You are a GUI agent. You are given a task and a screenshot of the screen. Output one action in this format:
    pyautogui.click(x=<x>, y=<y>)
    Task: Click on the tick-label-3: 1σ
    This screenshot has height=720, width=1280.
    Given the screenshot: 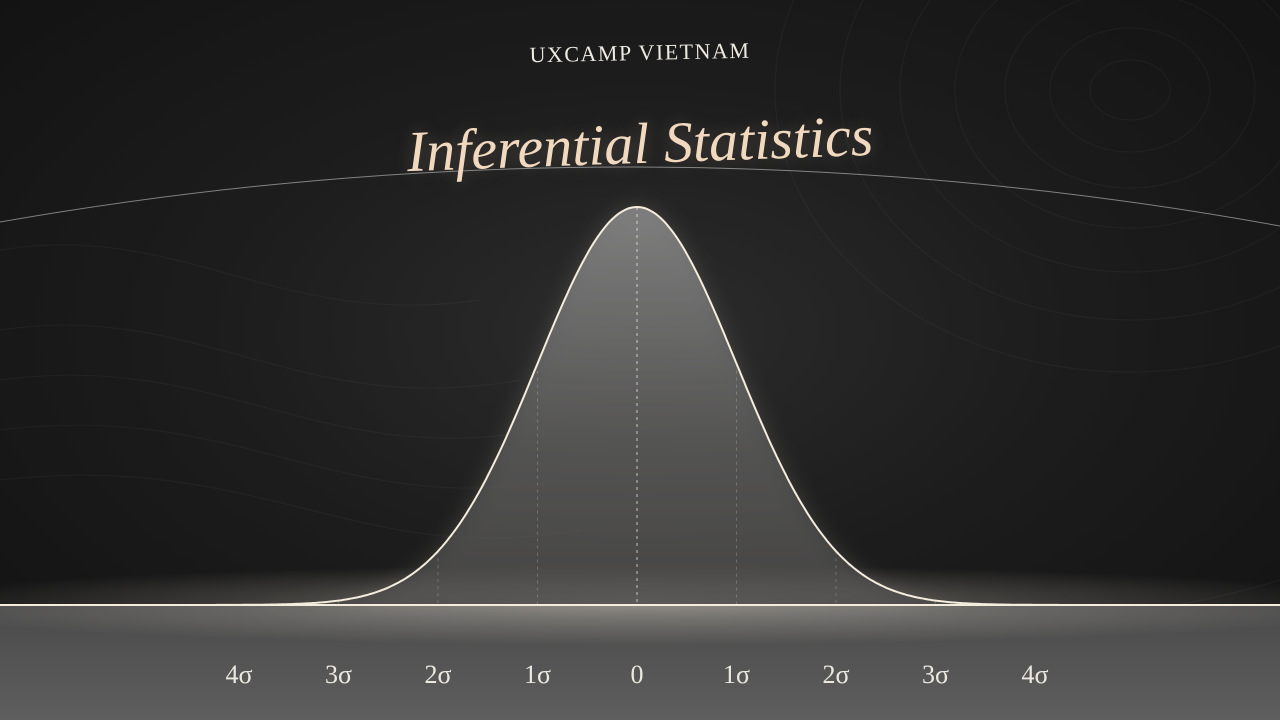 What is the action you would take?
    pyautogui.click(x=537, y=674)
    